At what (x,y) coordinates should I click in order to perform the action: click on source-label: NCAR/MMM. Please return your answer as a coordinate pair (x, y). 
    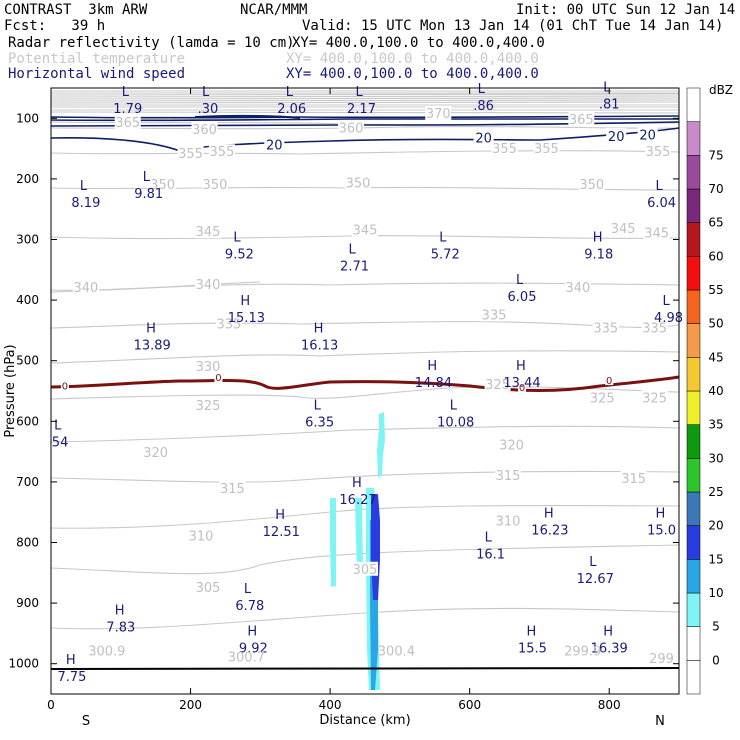
    Looking at the image, I should click on (274, 10).